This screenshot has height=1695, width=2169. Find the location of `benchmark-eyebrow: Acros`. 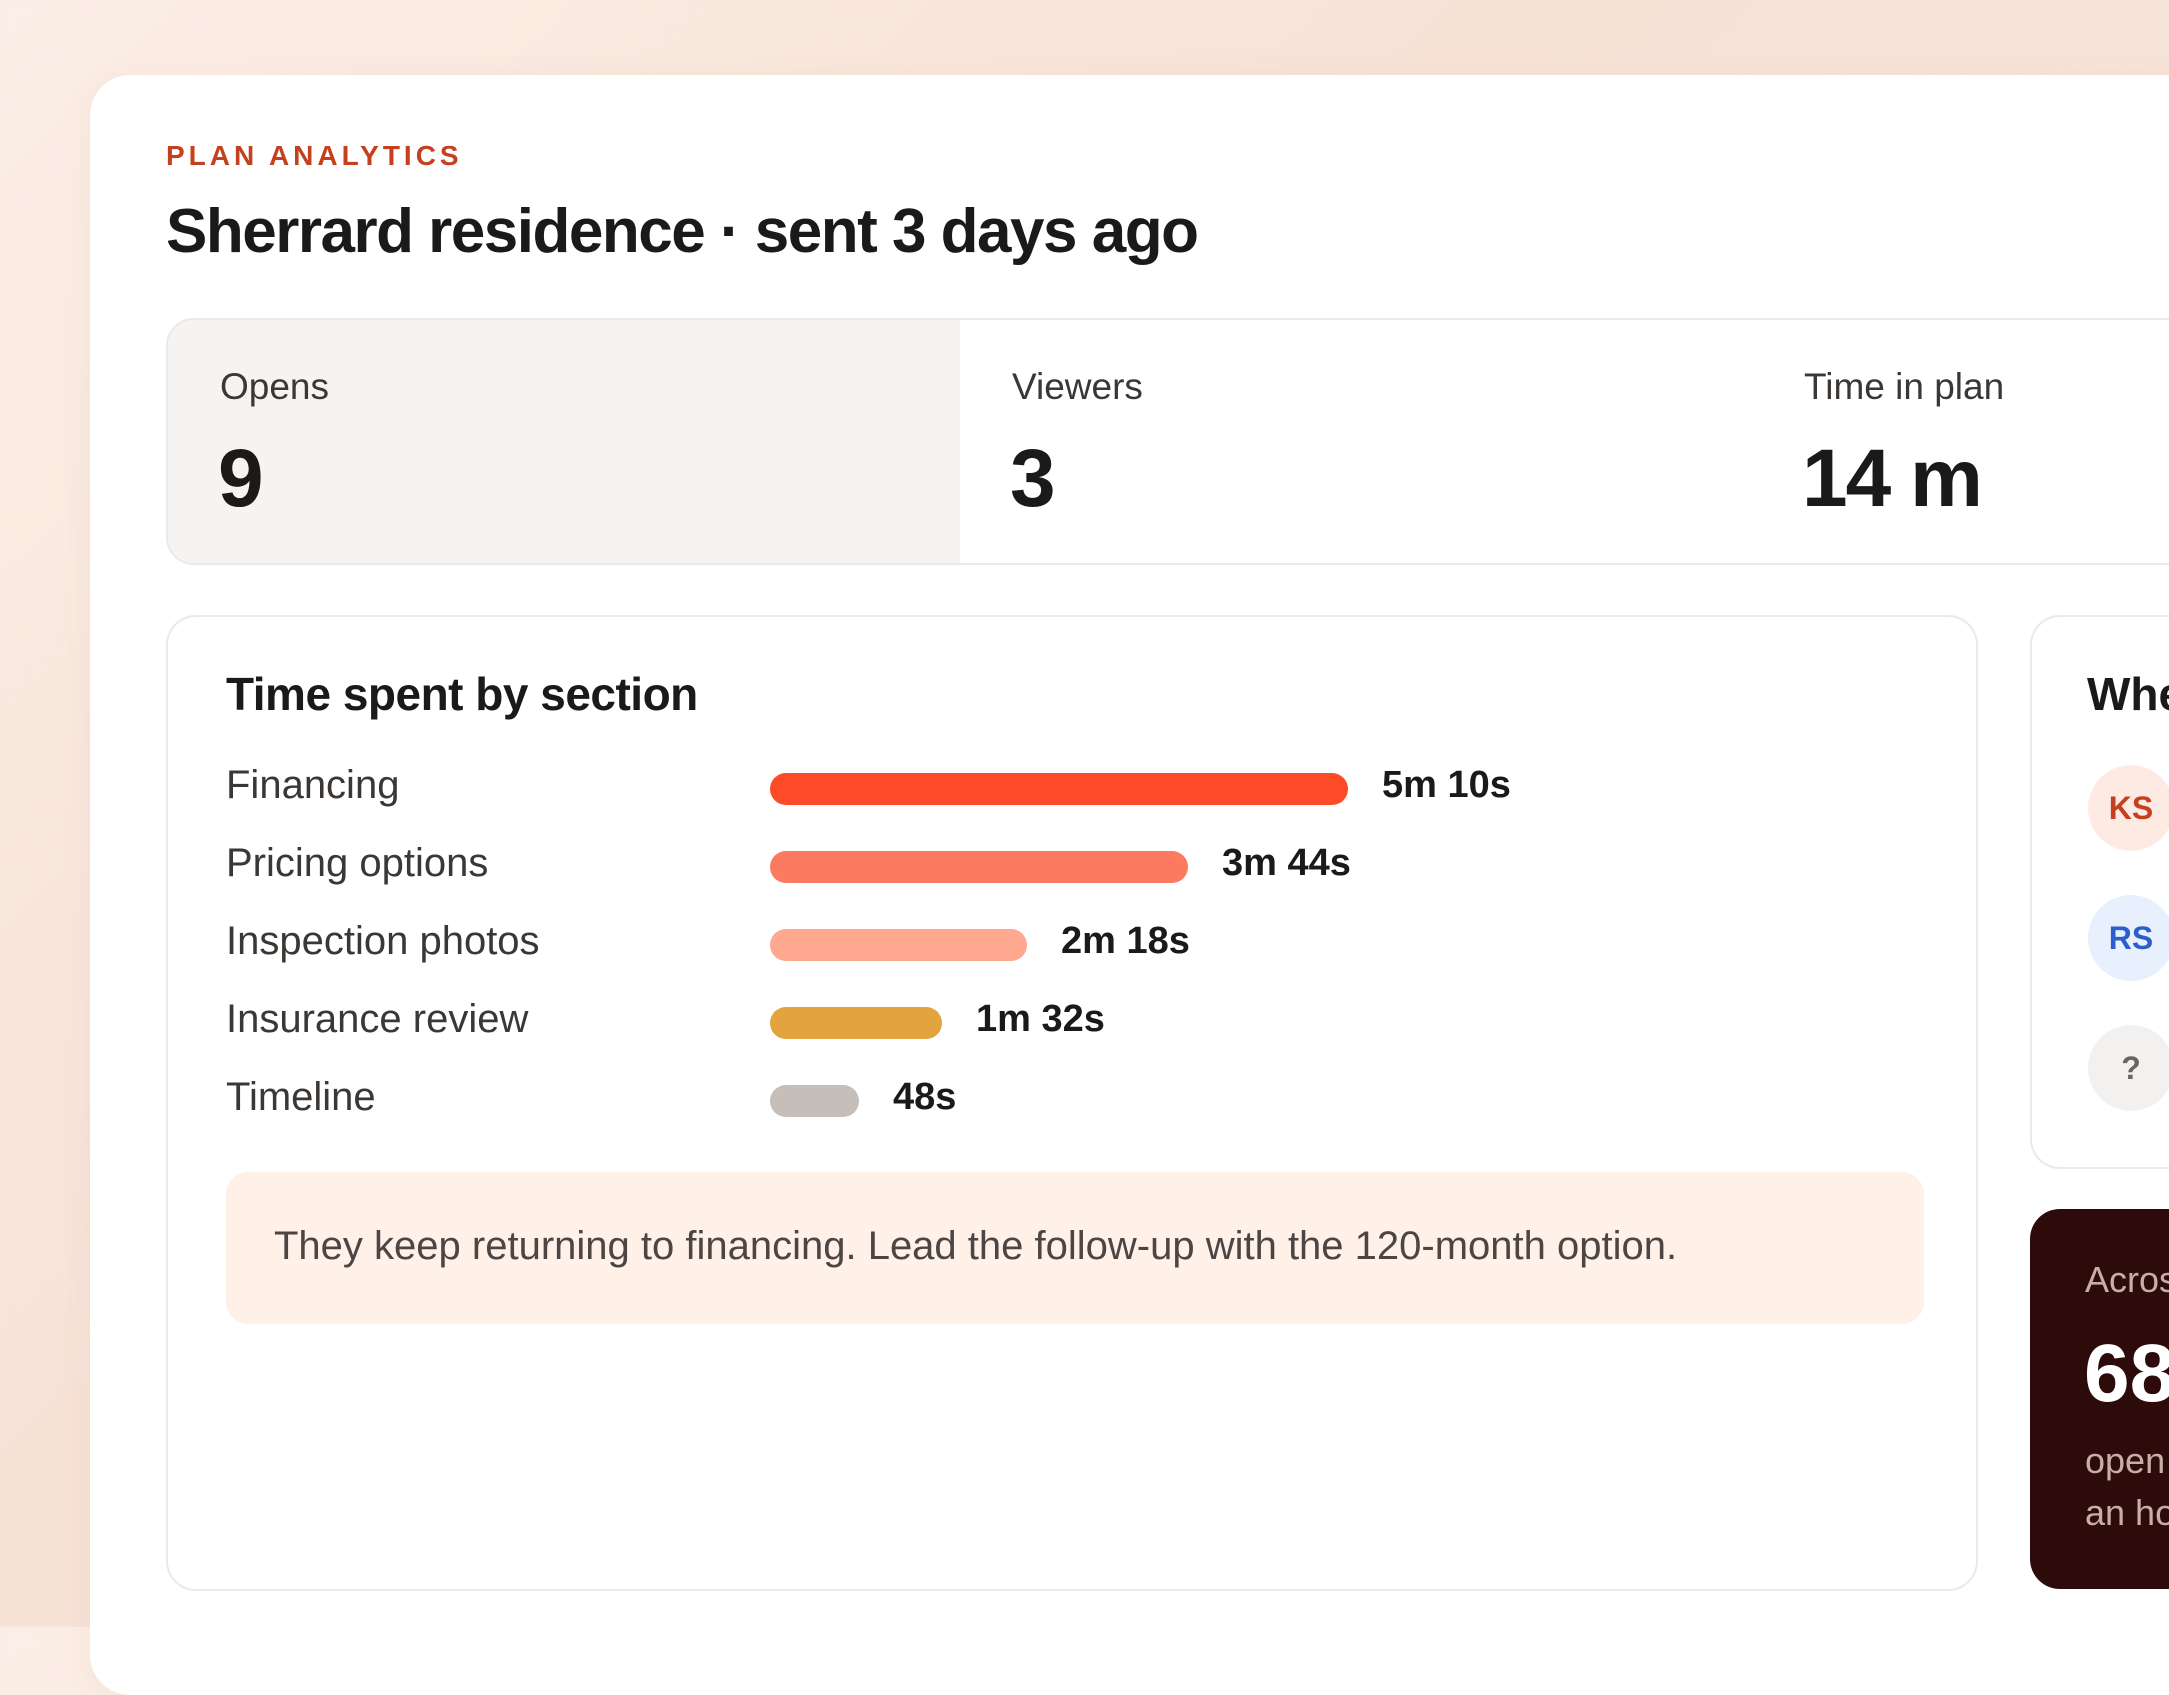

benchmark-eyebrow: Acros is located at coordinates (2127, 1279).